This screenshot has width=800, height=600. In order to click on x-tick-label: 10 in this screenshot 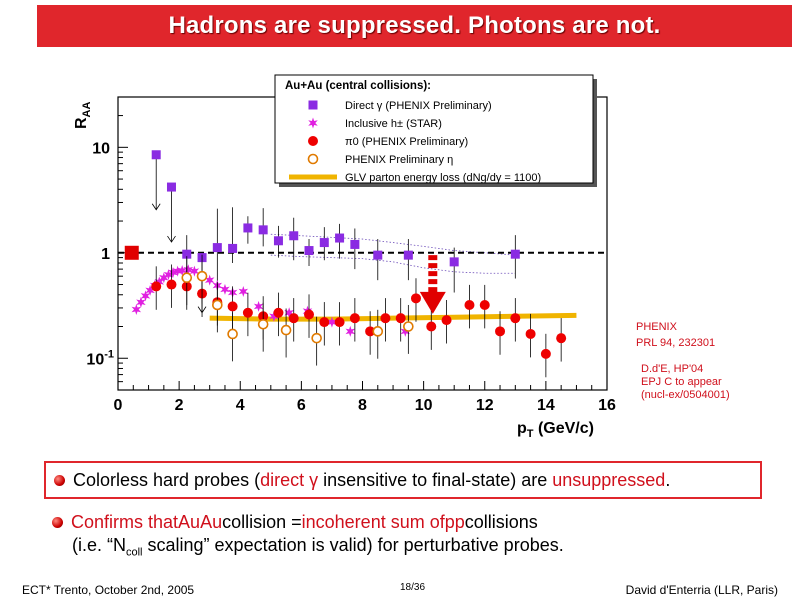, I will do `click(424, 405)`.